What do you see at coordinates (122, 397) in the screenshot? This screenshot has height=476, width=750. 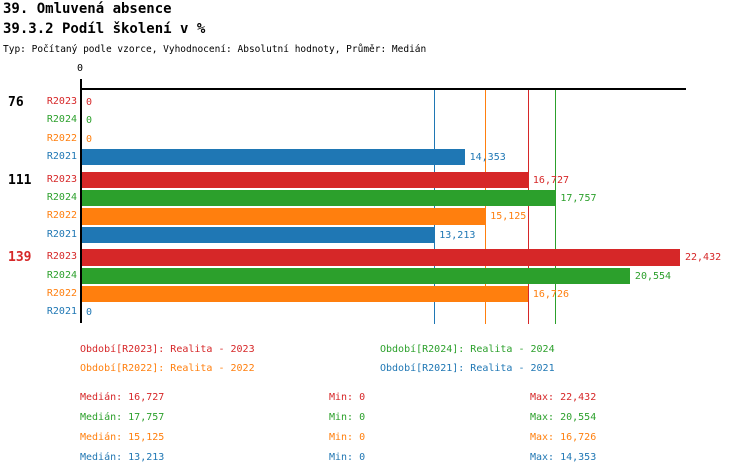 I see `median-value: Medián: 16,727` at bounding box center [122, 397].